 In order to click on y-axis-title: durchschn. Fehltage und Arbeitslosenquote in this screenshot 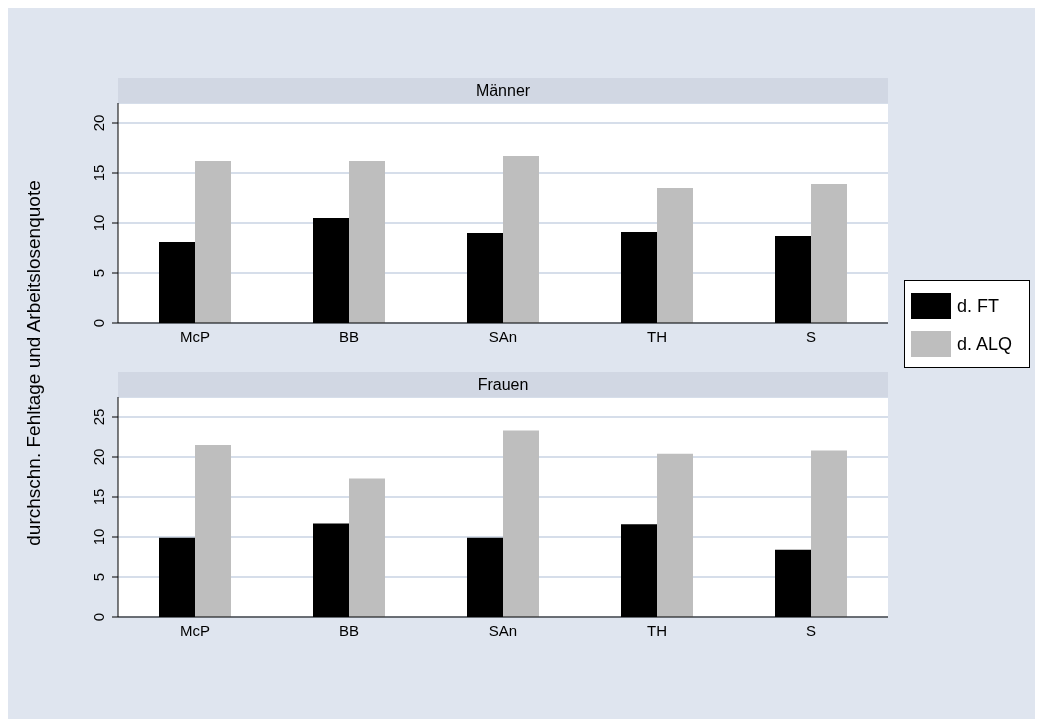, I will do `click(34, 363)`.